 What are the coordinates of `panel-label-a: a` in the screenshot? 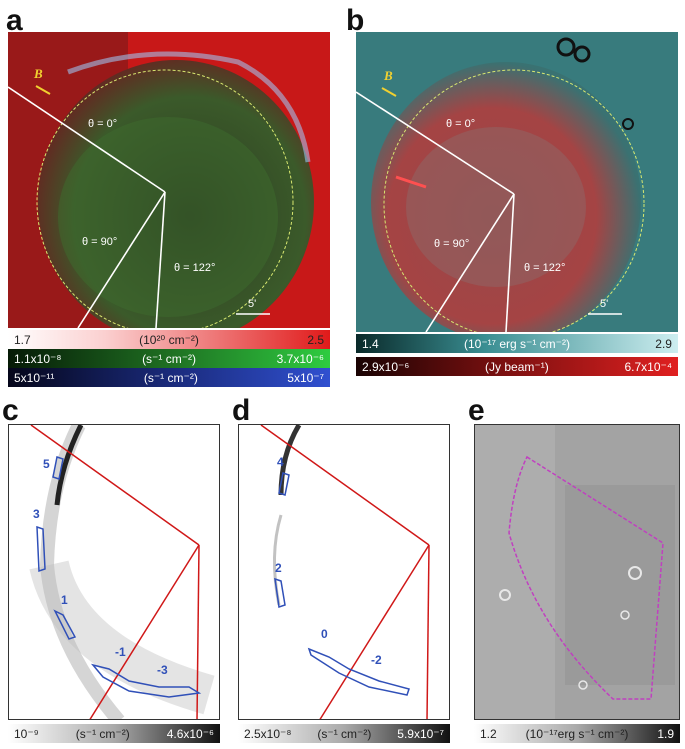 It's located at (14, 20).